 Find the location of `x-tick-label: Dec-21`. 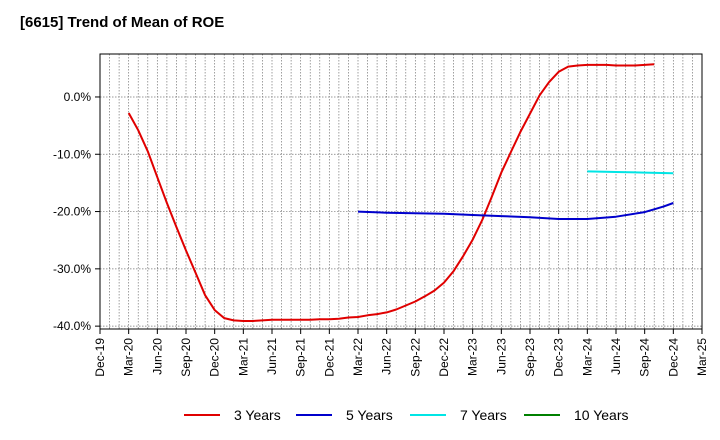

x-tick-label: Dec-21 is located at coordinates (329, 357).